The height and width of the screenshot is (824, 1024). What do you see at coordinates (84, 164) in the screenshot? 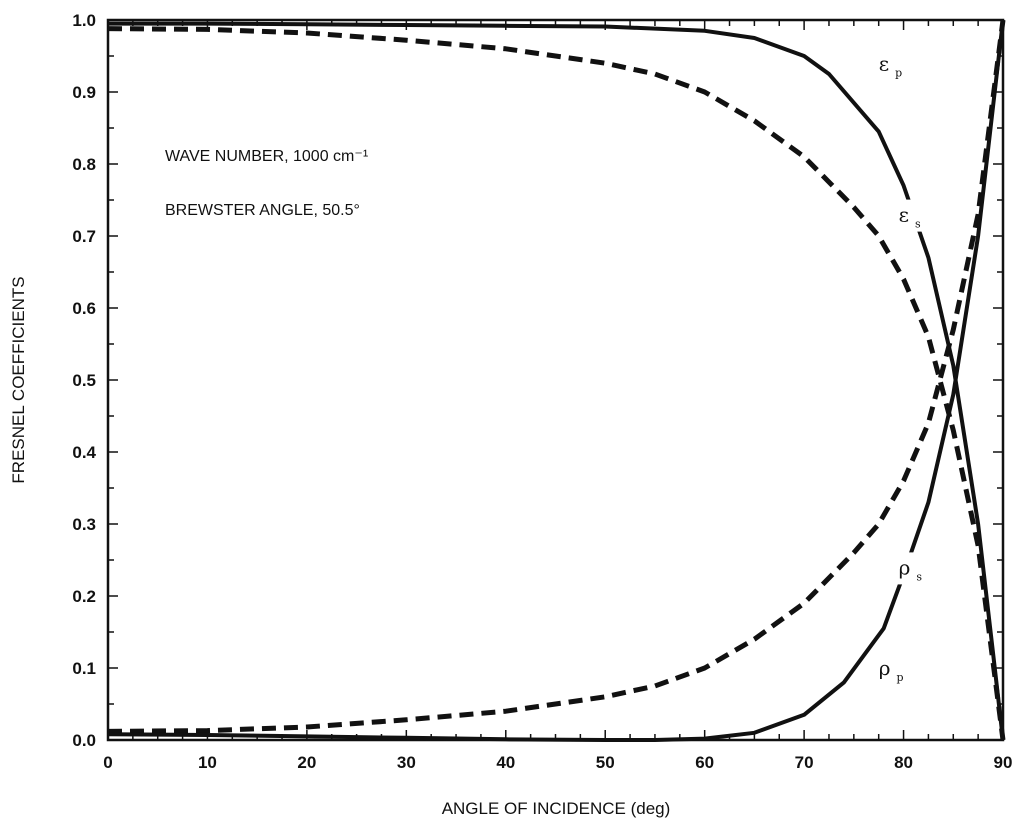
I see `y-tick-label: 0.8` at bounding box center [84, 164].